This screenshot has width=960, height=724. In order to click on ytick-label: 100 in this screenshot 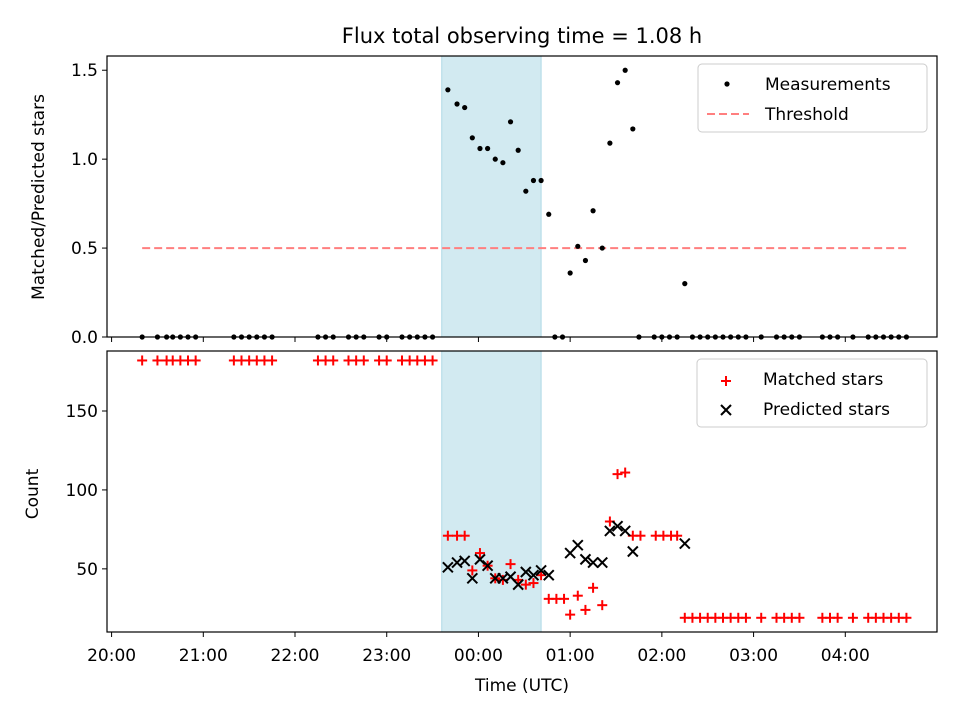, I will do `click(82, 491)`.